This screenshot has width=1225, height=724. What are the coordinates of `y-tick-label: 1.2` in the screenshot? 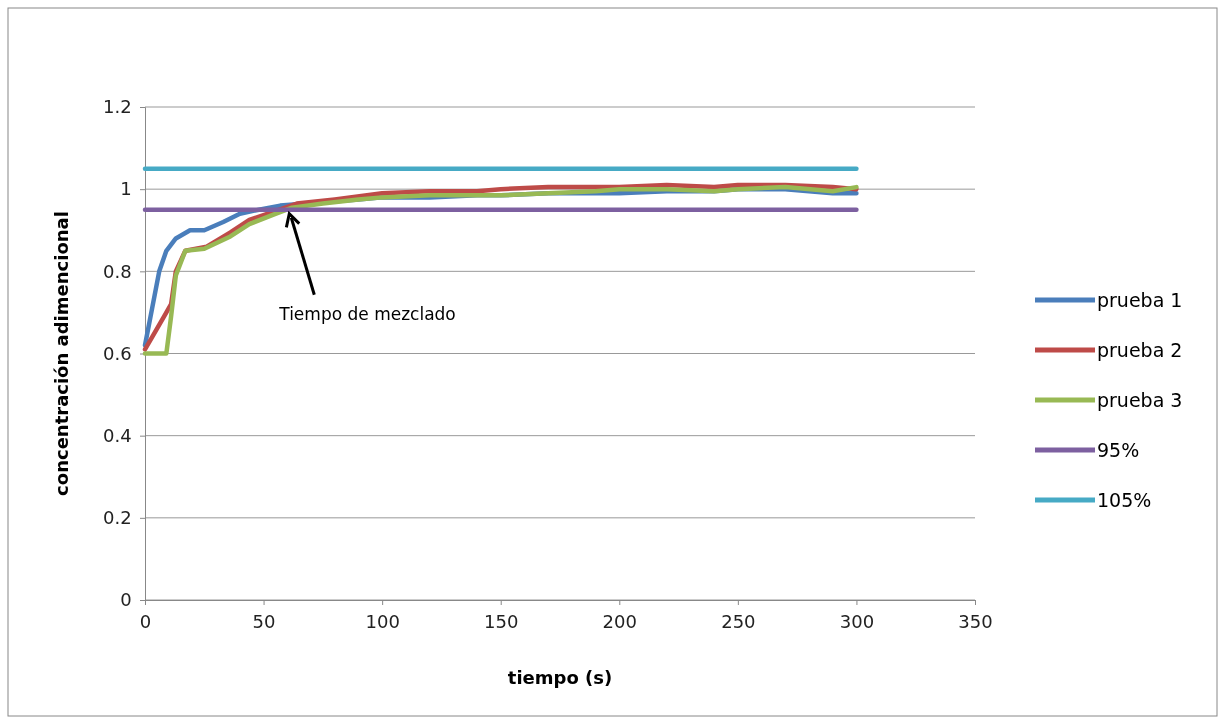 It's located at (117, 107).